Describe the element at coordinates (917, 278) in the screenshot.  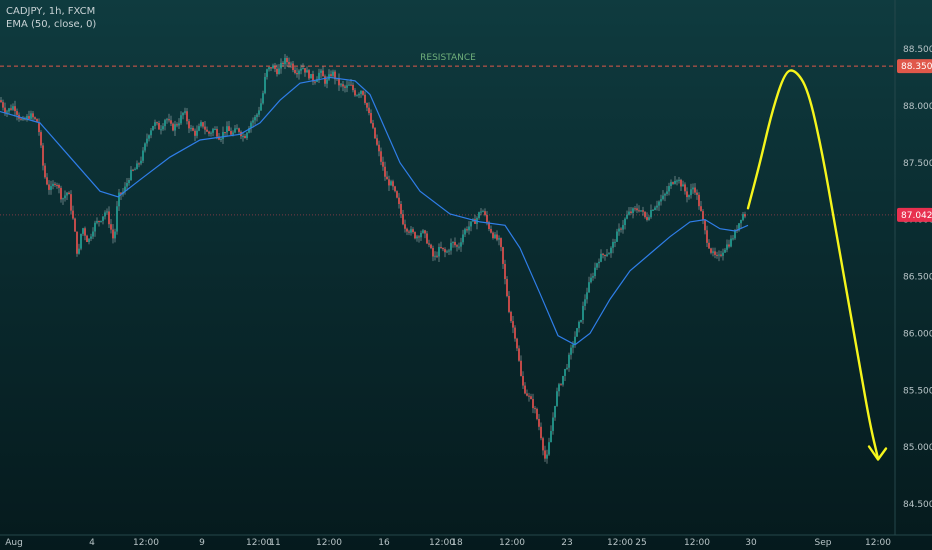
I see `y-tick-label: 86.500` at that location.